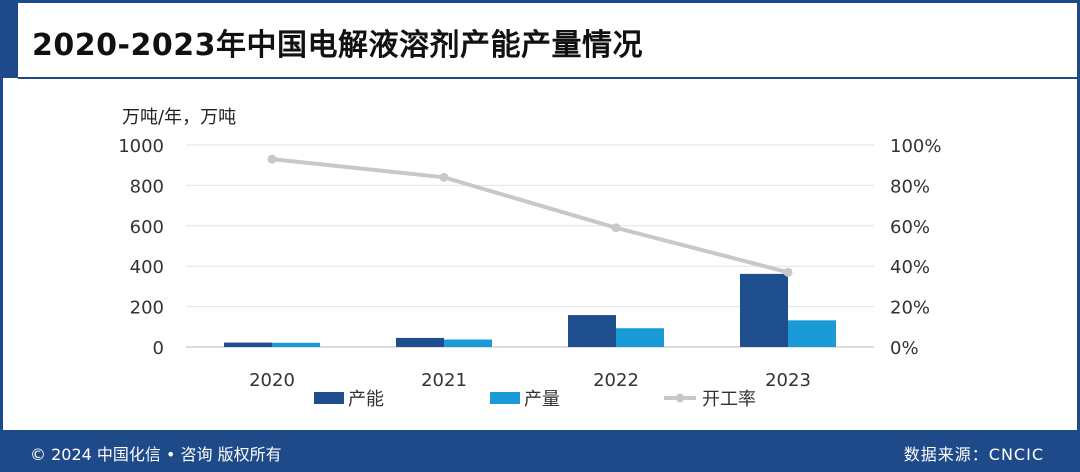 The image size is (1080, 472). What do you see at coordinates (910, 267) in the screenshot?
I see `y2-tick-label: 40%` at bounding box center [910, 267].